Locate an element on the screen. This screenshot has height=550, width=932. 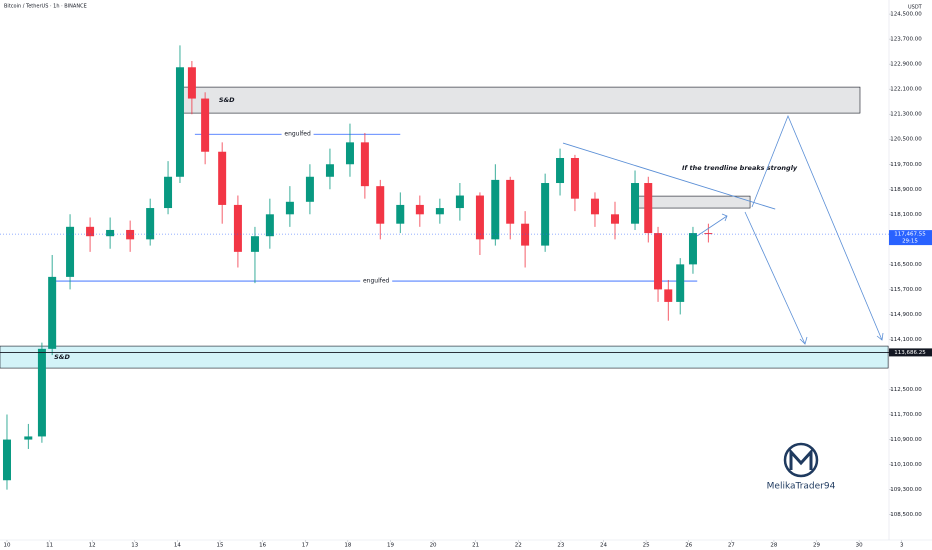
y-tick-label: 120,500.00 is located at coordinates (906, 140).